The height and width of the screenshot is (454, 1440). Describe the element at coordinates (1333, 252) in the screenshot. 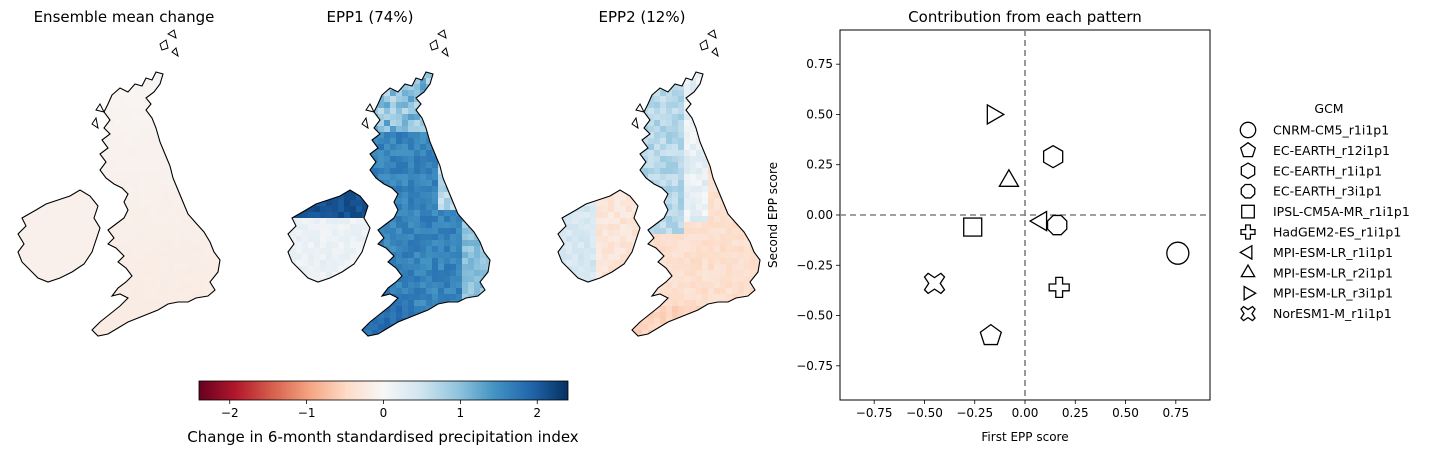

I see `legend-label: MPI-ESM-LR_r1i1p1` at that location.